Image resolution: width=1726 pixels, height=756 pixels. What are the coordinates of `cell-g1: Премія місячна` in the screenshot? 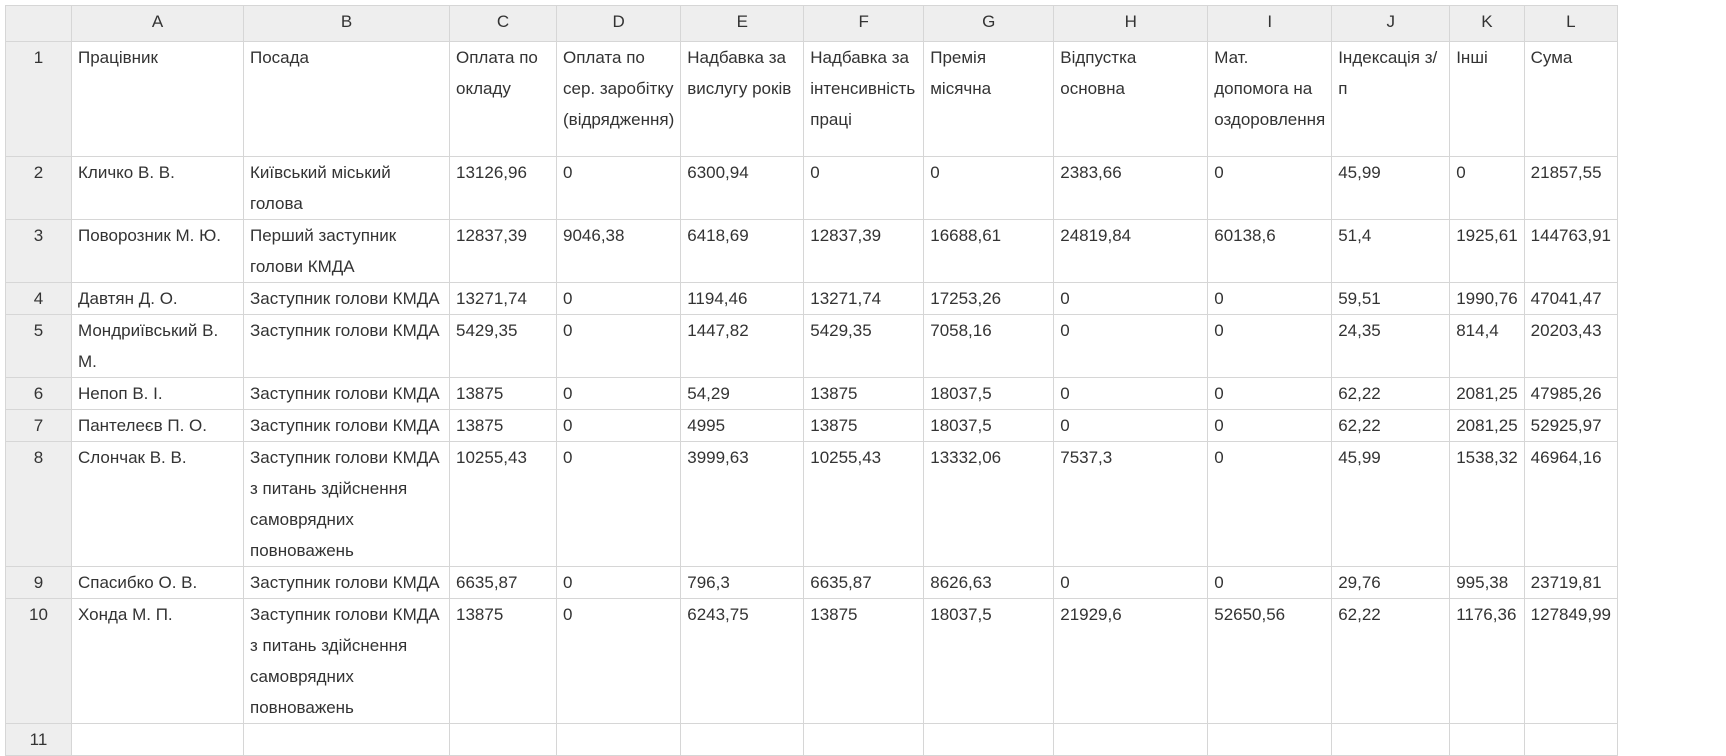 It's located at (989, 99).